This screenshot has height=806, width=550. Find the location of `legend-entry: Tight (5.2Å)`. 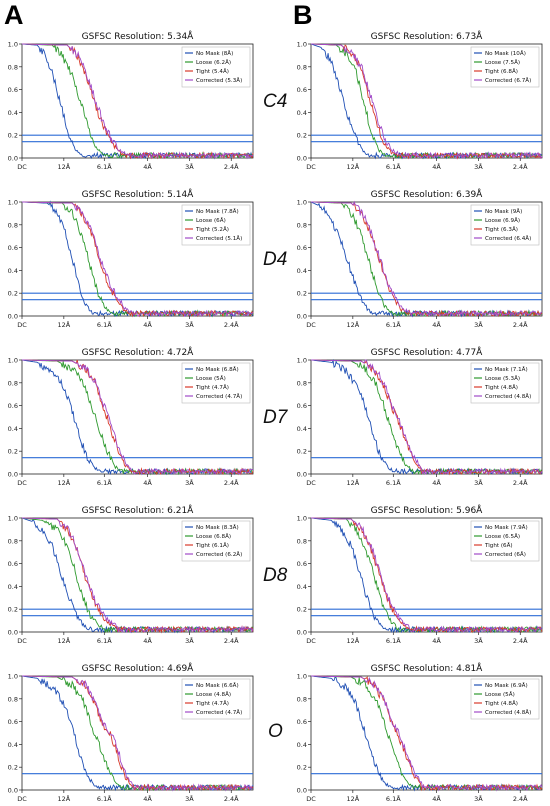

legend-entry: Tight (5.2Å) is located at coordinates (212, 229).